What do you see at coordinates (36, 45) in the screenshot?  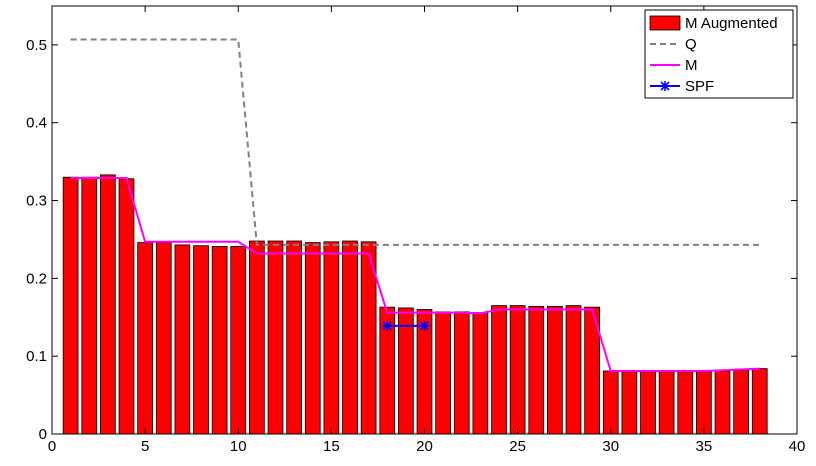 I see `y-tick-label: 0.5` at bounding box center [36, 45].